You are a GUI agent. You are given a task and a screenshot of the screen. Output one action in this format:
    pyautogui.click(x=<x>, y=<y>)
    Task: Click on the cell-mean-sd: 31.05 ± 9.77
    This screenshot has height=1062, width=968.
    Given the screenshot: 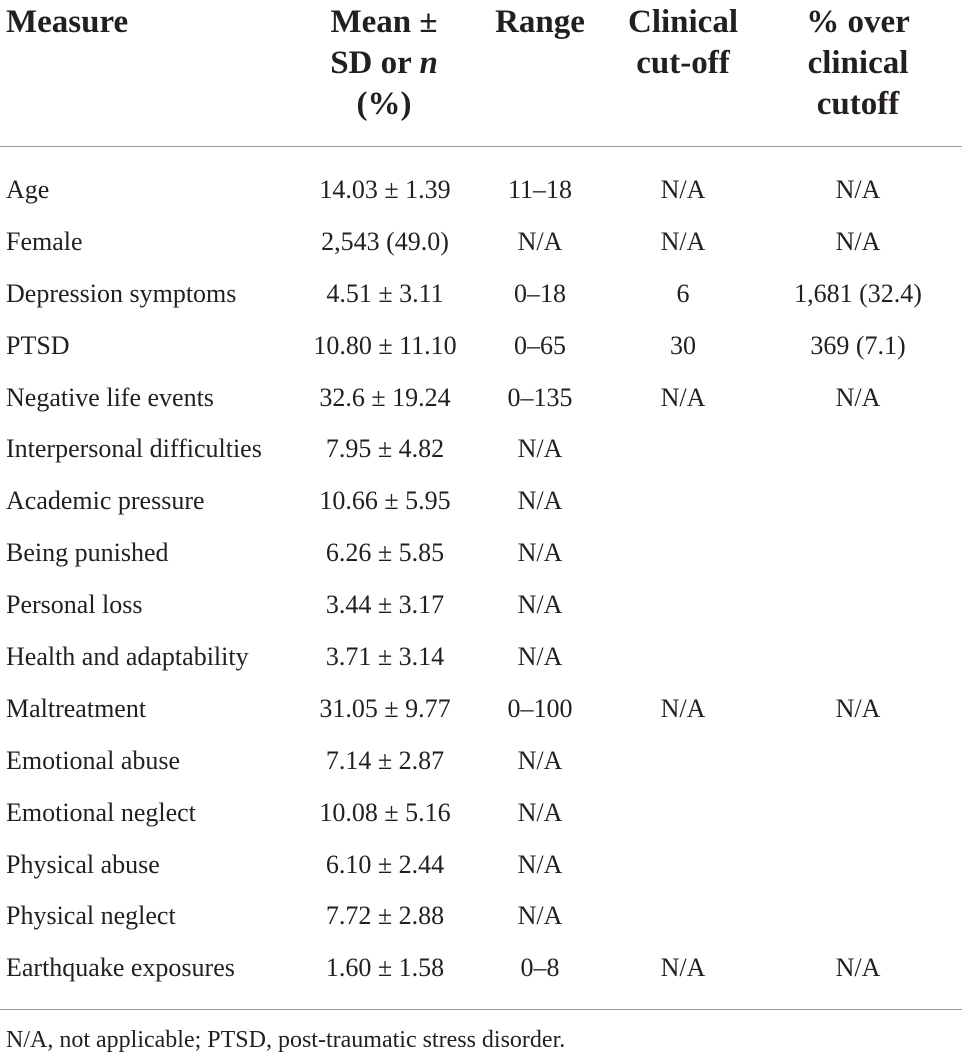 What is the action you would take?
    pyautogui.click(x=385, y=708)
    